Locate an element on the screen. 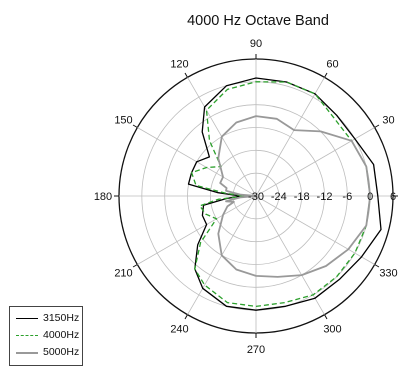 The width and height of the screenshot is (400, 374). radial-tick-label: -12 is located at coordinates (325, 197).